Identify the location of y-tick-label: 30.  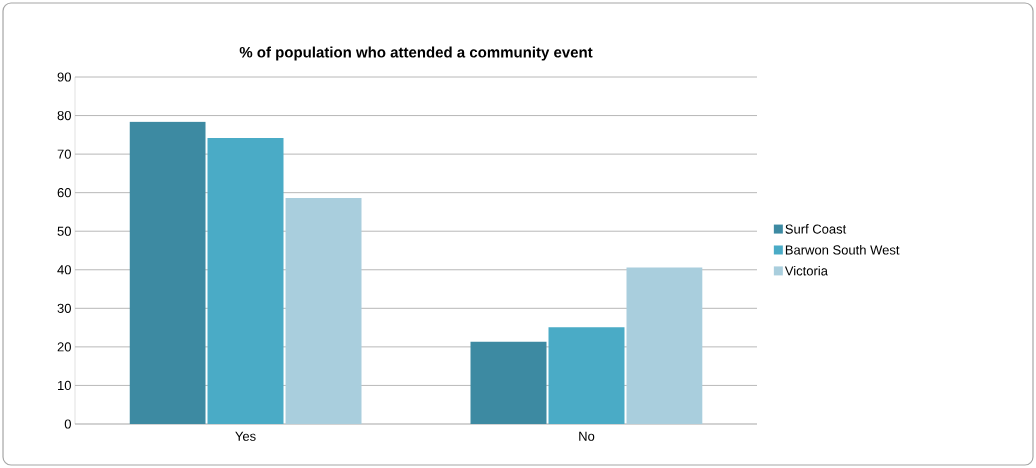
(64, 308).